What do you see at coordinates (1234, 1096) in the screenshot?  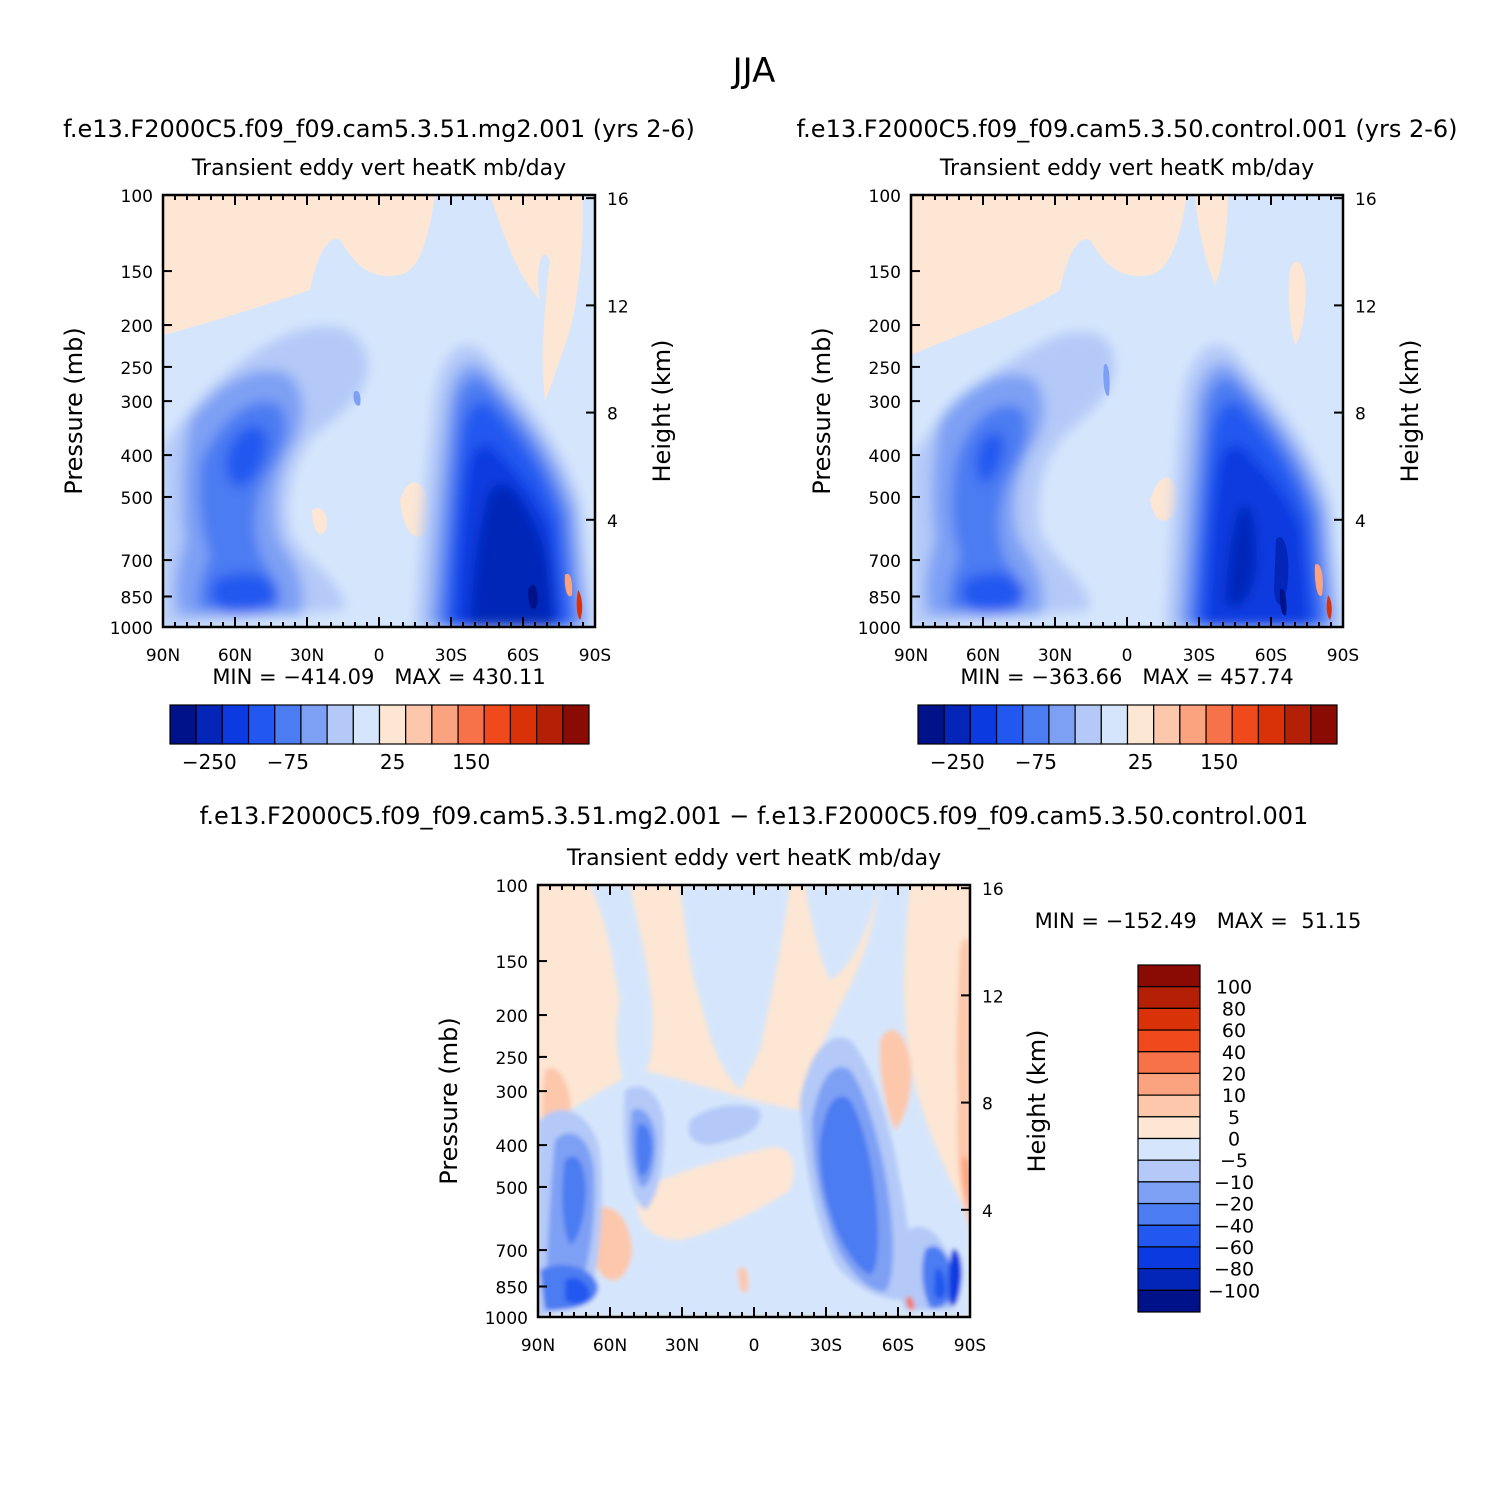 I see `colorbar-label: 10` at bounding box center [1234, 1096].